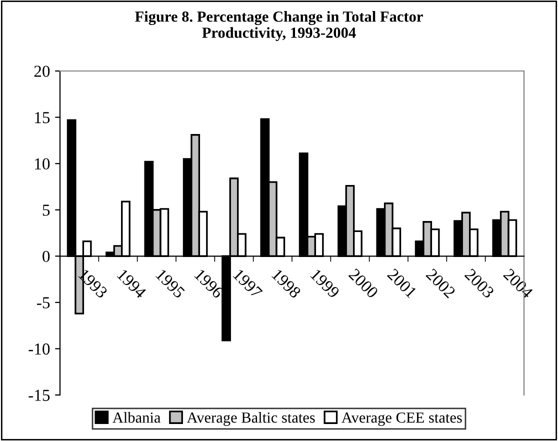 Image resolution: width=558 pixels, height=441 pixels. What do you see at coordinates (402, 419) in the screenshot?
I see `legend-label: Average CEE states` at bounding box center [402, 419].